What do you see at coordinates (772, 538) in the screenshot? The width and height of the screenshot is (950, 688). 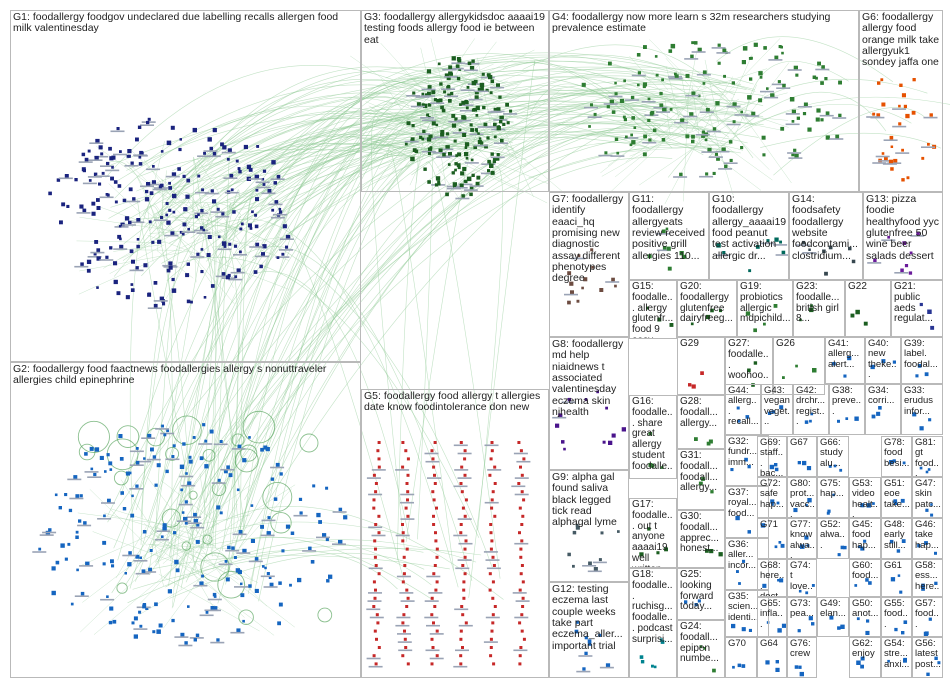 I see `group-g71: G71` at bounding box center [772, 538].